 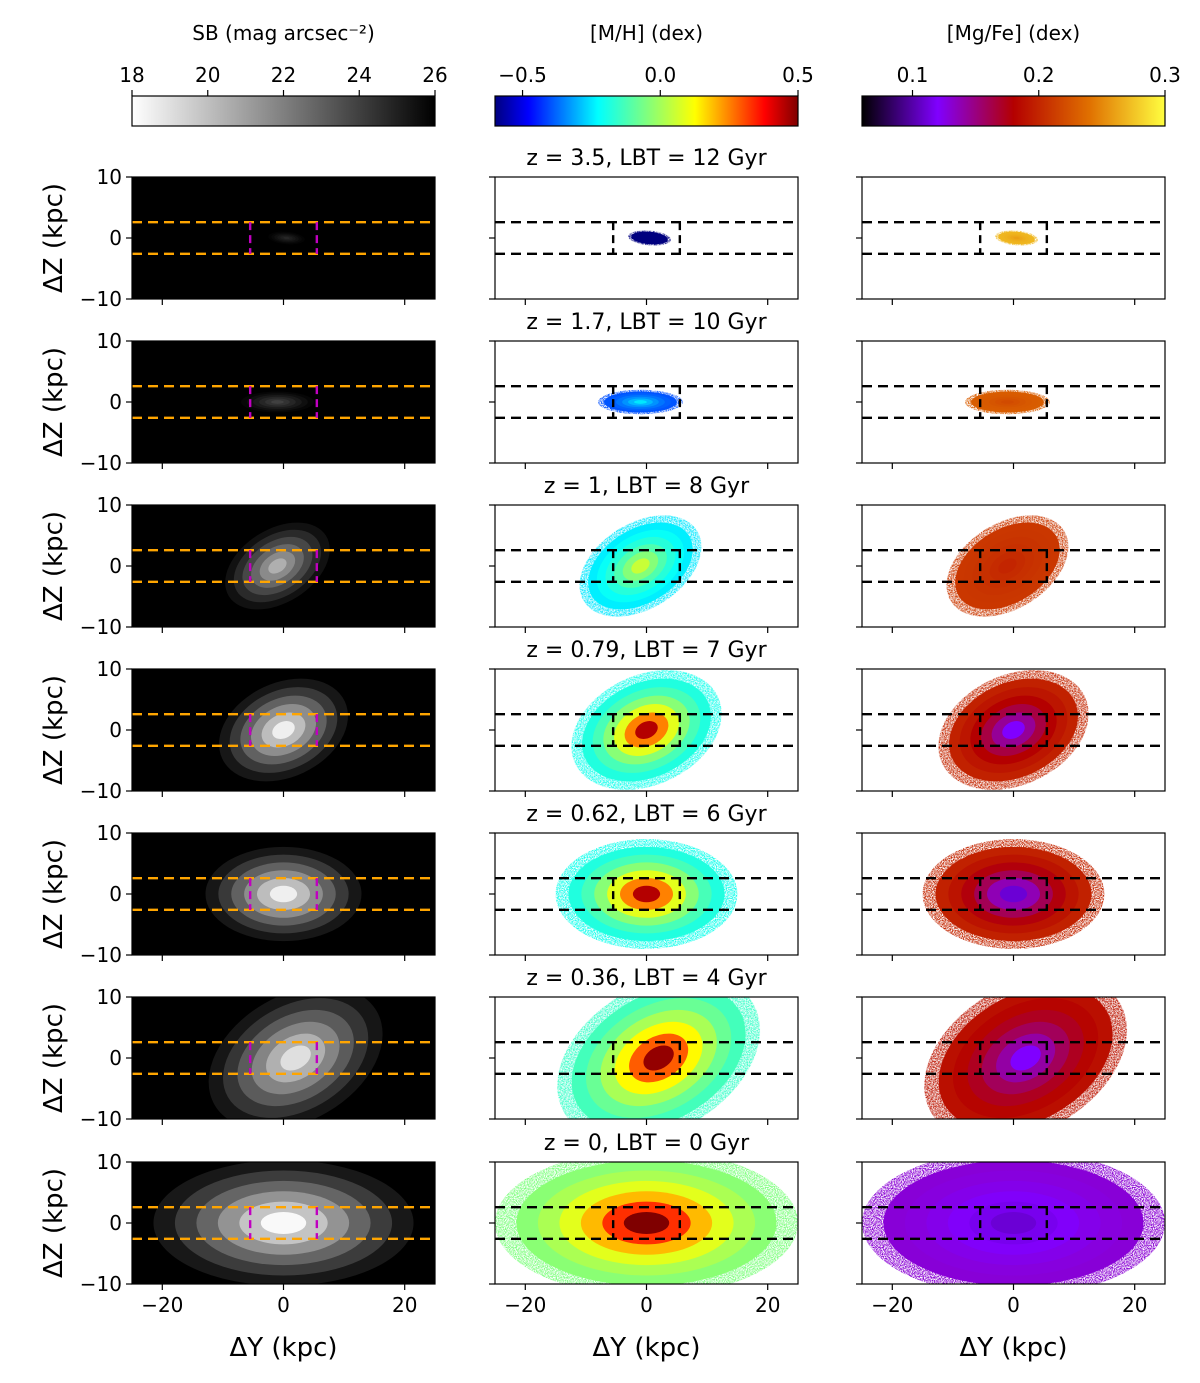 What do you see at coordinates (1021, 74) in the screenshot?
I see `colorbar-mg-fe: 0.1 0.2 0.3 [Mg/Fe] (dex)` at bounding box center [1021, 74].